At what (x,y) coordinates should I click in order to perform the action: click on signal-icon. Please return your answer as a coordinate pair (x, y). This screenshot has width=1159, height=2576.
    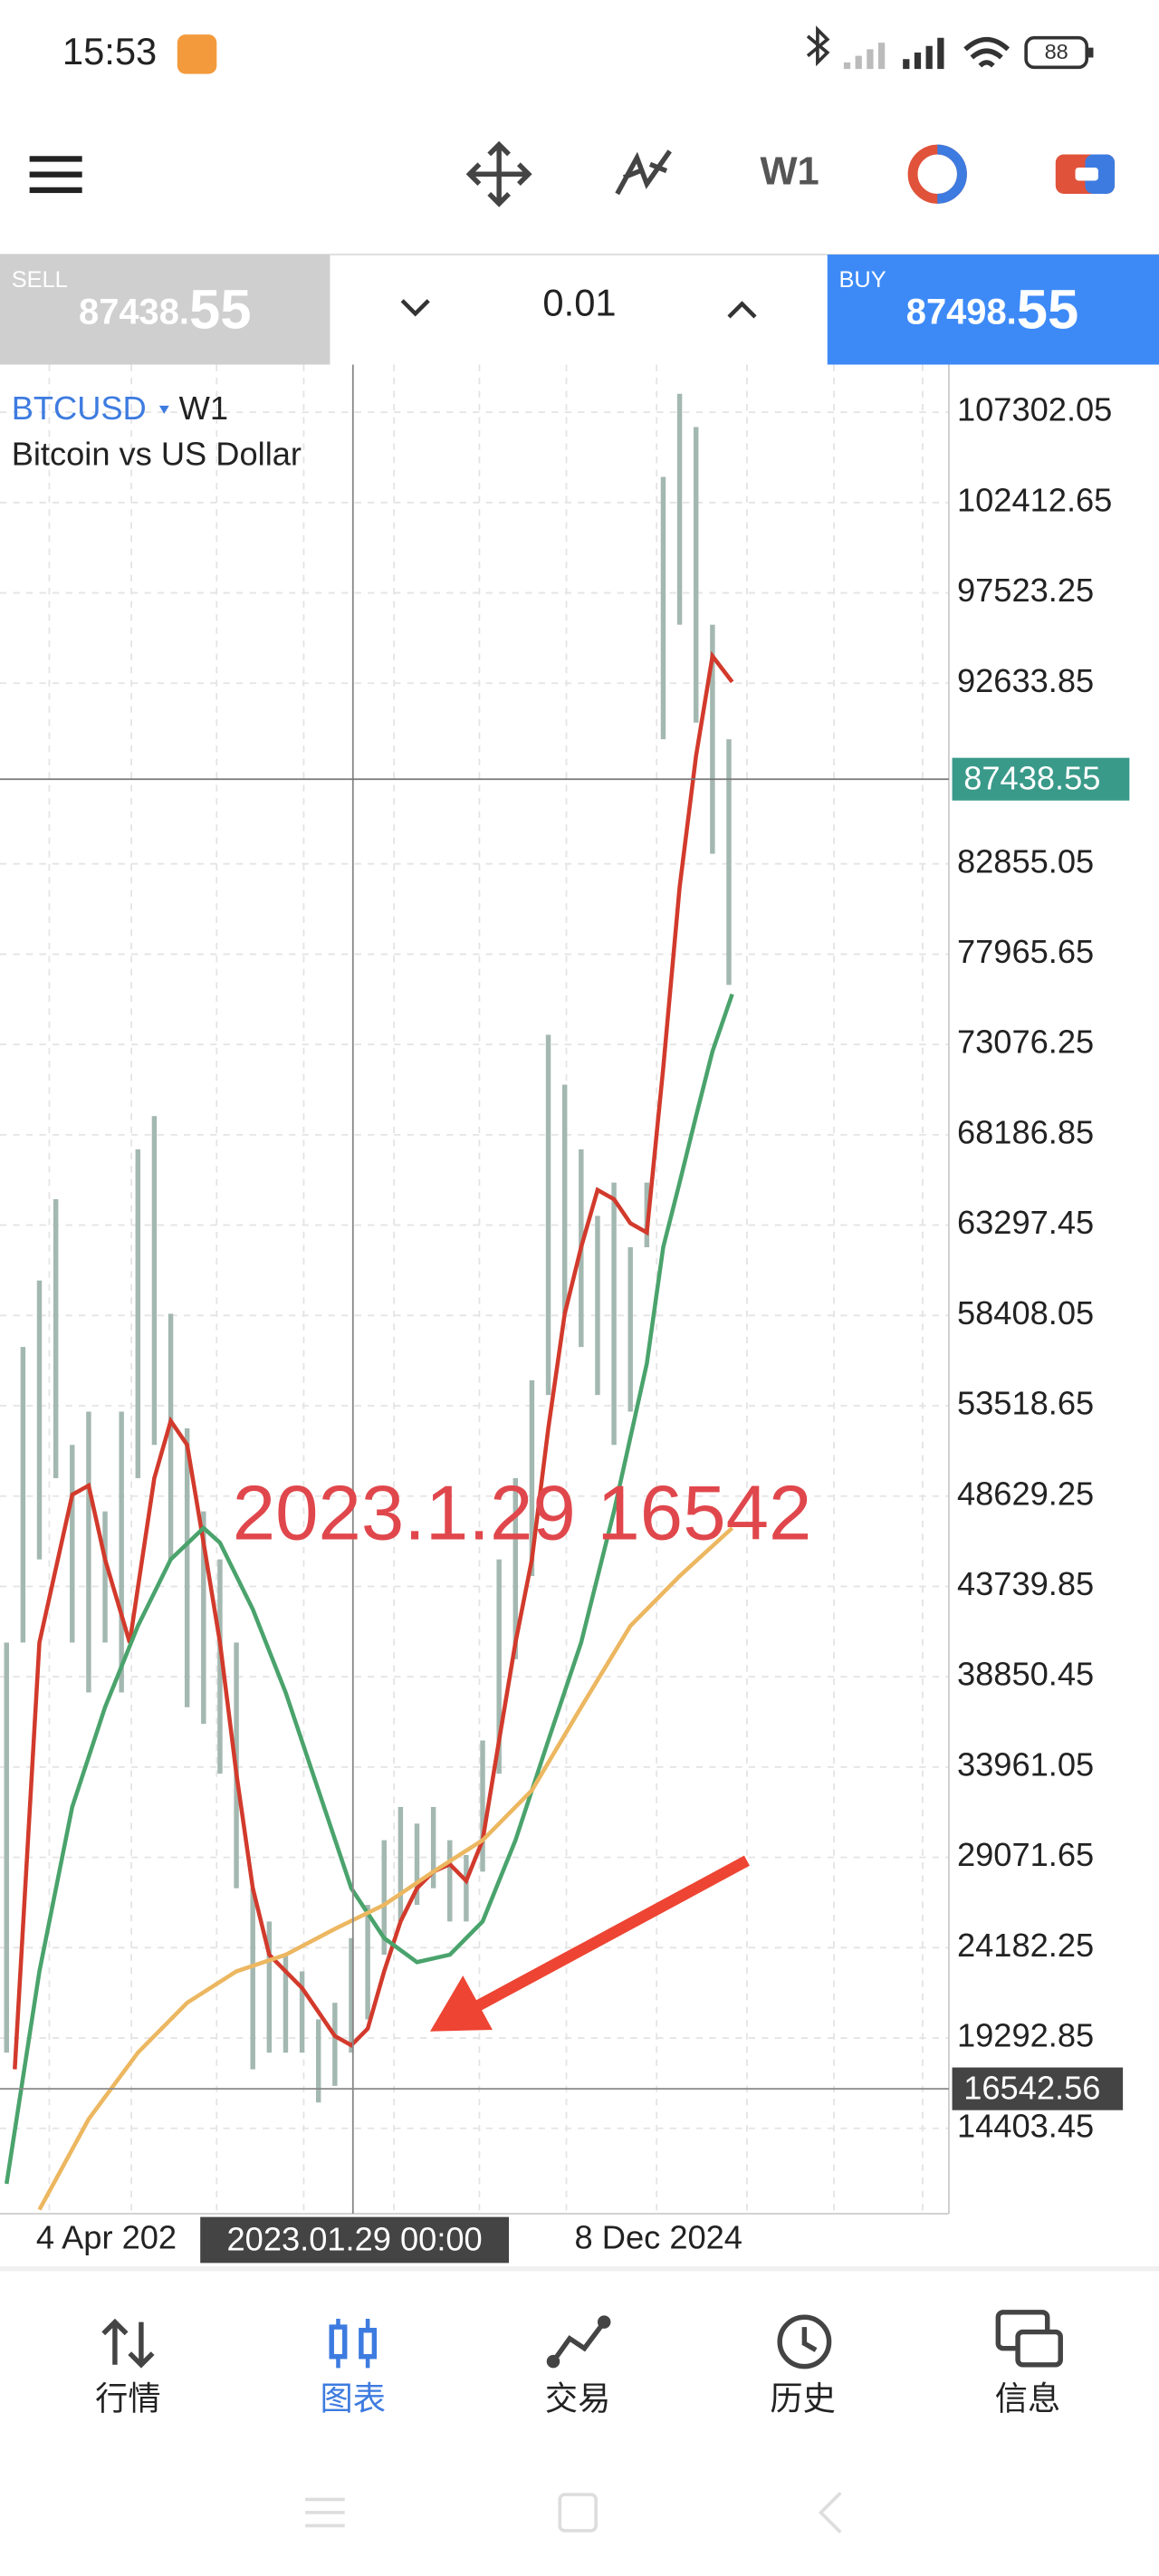
    Looking at the image, I should click on (924, 53).